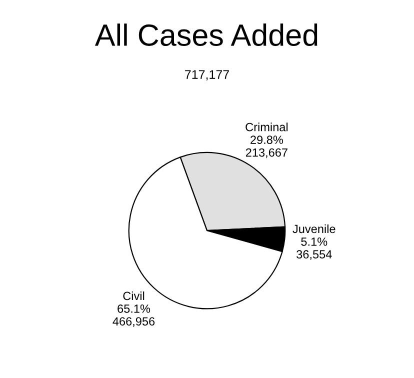  What do you see at coordinates (314, 249) in the screenshot?
I see `data-label: 5.1% 36,554` at bounding box center [314, 249].